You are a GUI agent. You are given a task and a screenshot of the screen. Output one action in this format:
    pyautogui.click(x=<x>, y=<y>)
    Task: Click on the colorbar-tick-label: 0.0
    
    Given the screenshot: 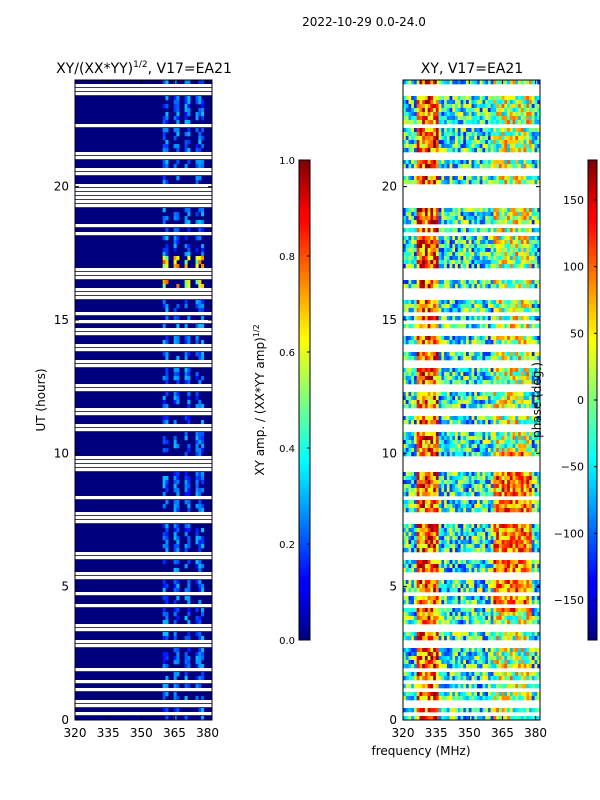 What is the action you would take?
    pyautogui.click(x=287, y=641)
    